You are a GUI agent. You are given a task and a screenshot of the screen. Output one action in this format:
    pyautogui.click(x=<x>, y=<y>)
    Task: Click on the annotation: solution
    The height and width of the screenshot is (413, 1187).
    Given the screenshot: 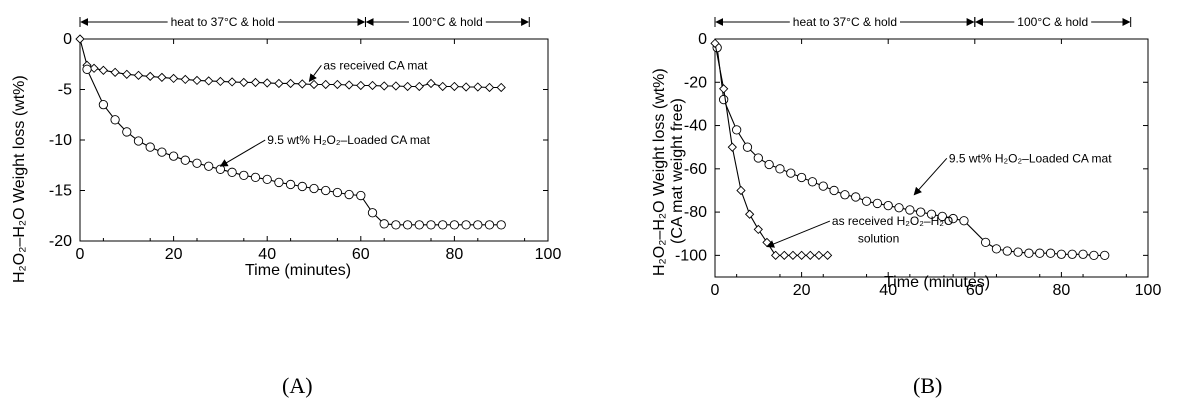 What is the action you would take?
    pyautogui.click(x=878, y=238)
    